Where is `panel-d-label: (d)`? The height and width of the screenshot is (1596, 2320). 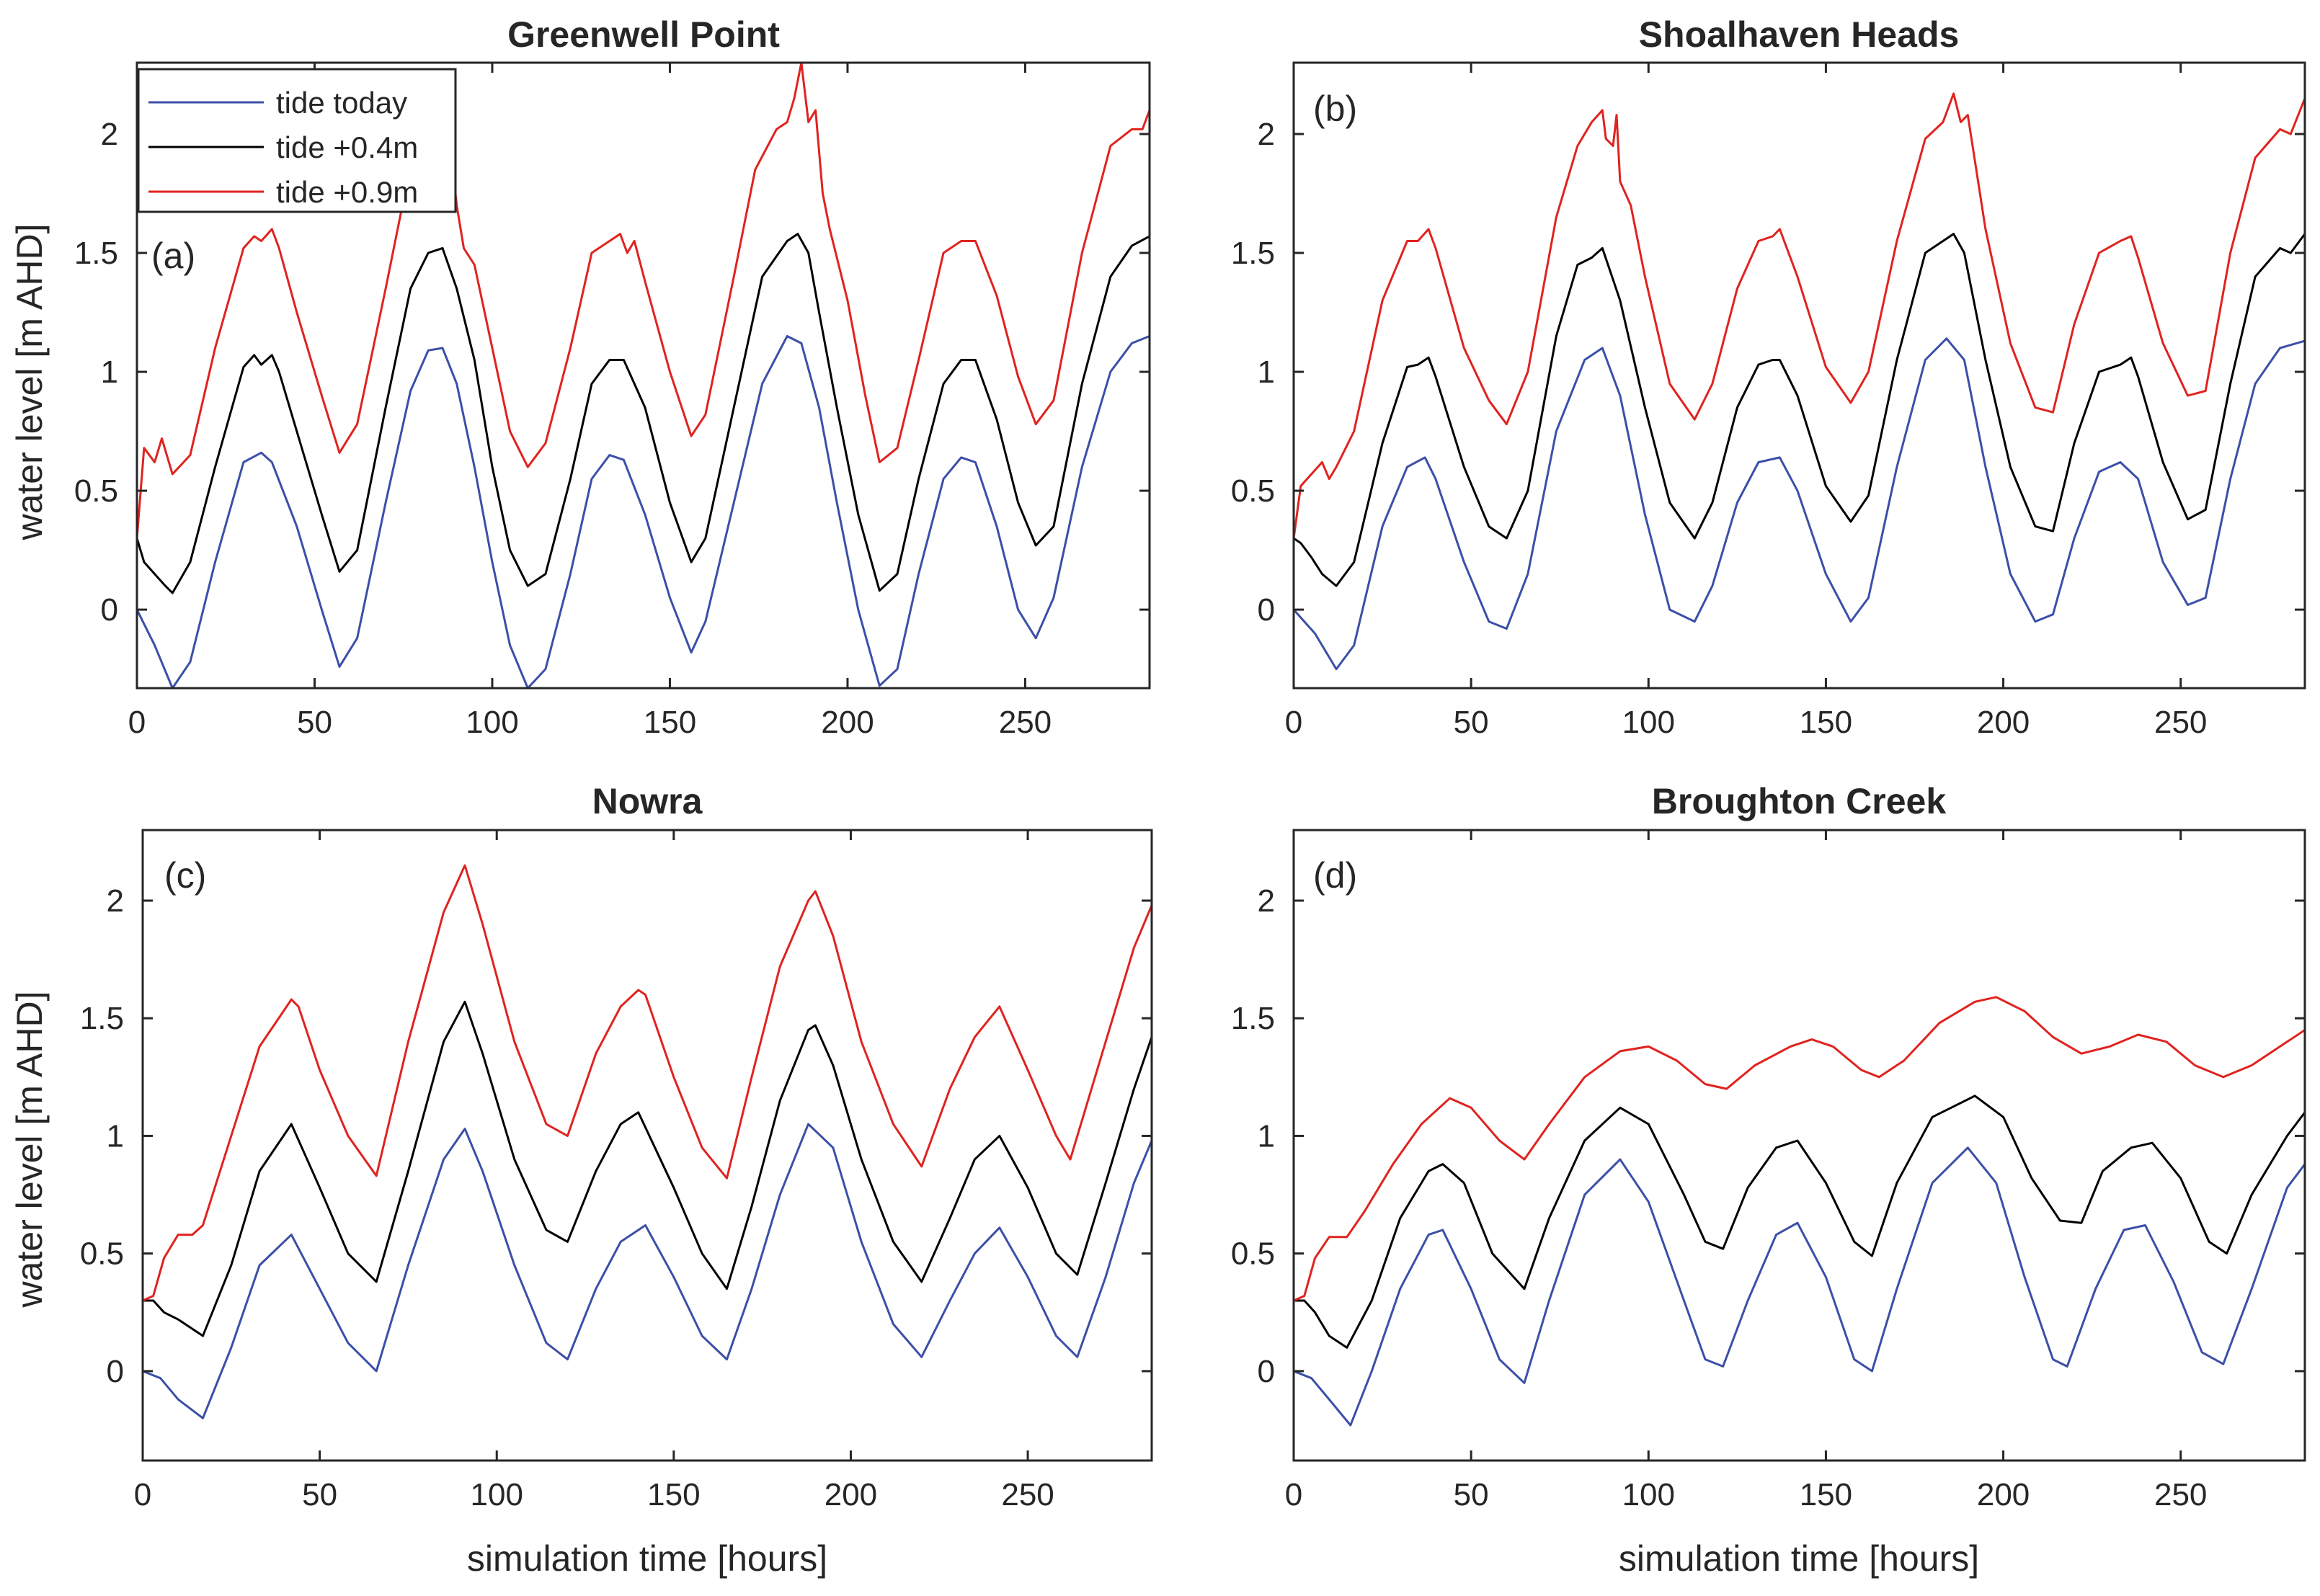 panel-d-label: (d) is located at coordinates (1335, 876).